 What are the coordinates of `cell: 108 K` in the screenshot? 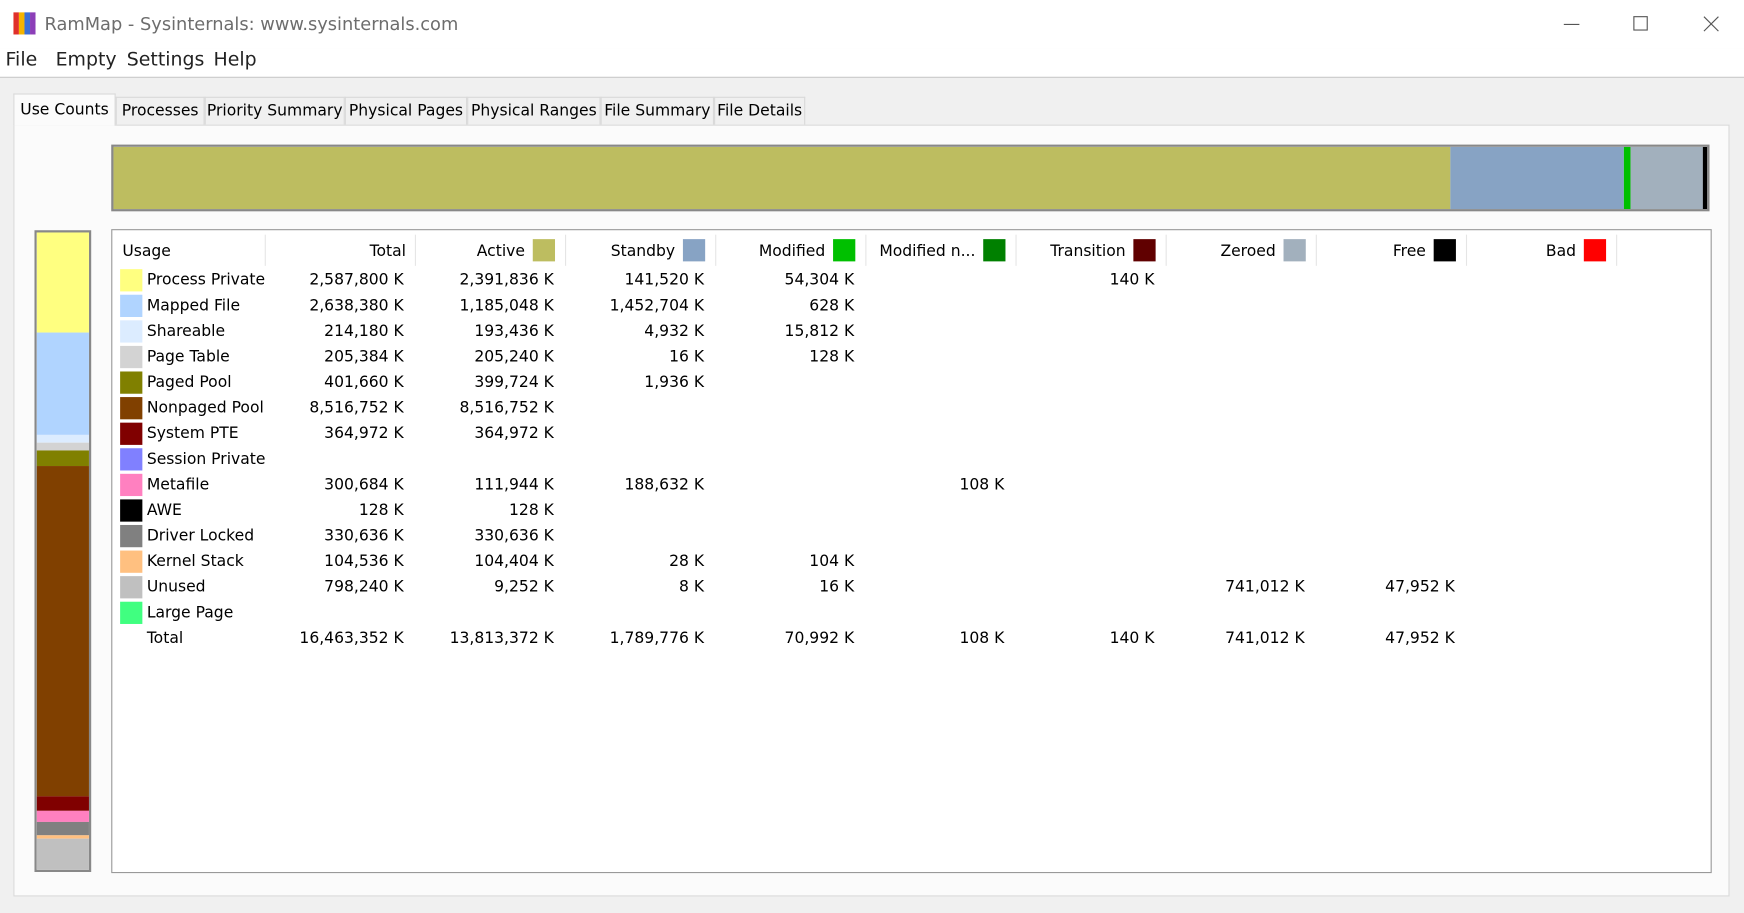 It's located at (982, 638).